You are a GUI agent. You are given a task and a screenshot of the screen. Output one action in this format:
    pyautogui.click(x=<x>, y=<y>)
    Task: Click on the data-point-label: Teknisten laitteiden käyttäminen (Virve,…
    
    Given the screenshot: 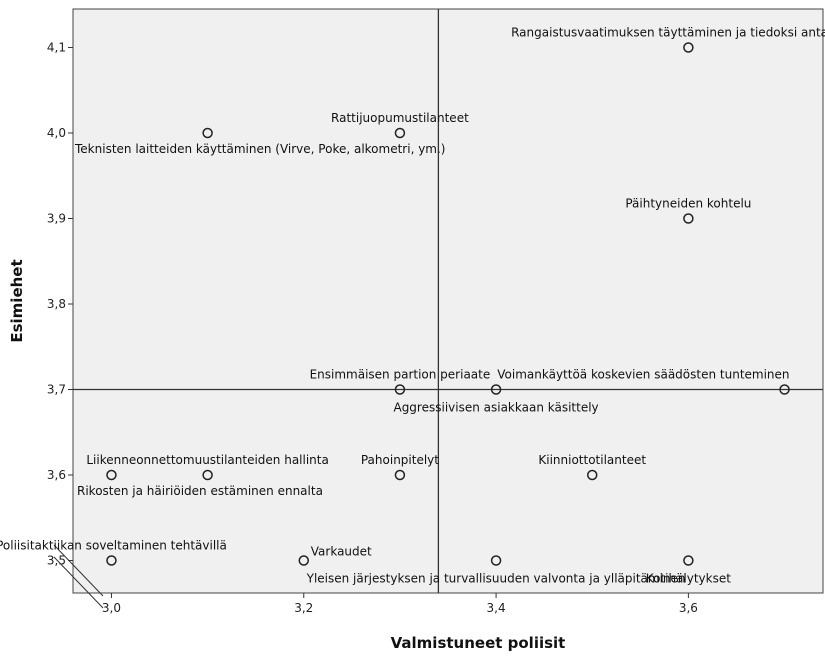 What is the action you would take?
    pyautogui.click(x=259, y=149)
    